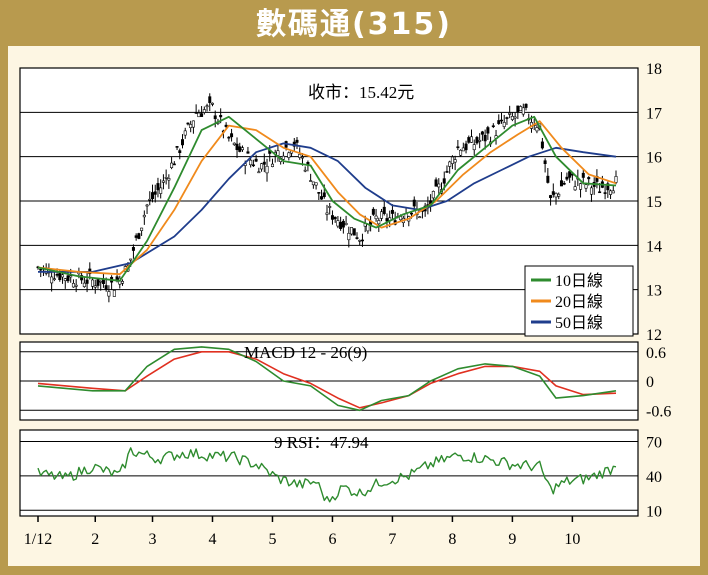 Image resolution: width=708 pixels, height=575 pixels. I want to click on close-price-annotation: 收市：15.42元, so click(361, 92).